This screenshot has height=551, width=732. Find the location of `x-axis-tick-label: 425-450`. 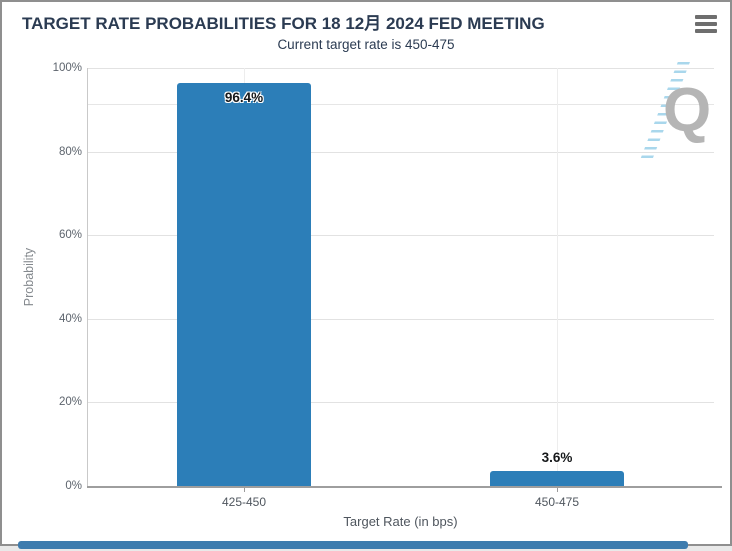

x-axis-tick-label: 425-450 is located at coordinates (244, 502).